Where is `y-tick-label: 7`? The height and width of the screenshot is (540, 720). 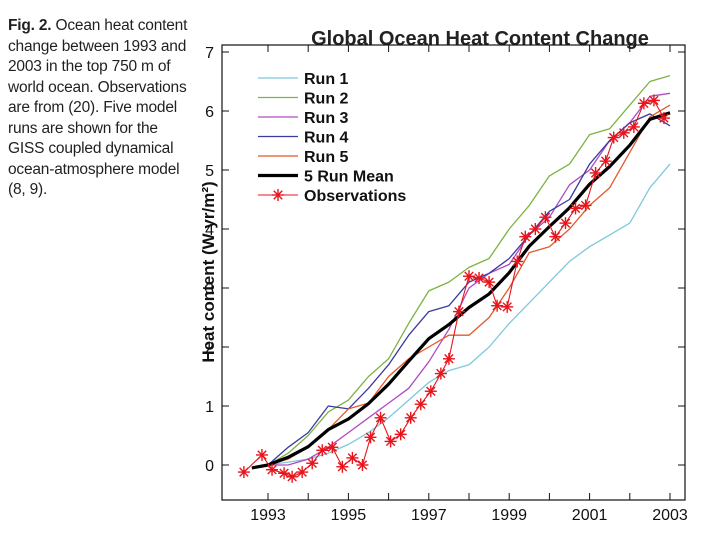
y-tick-label: 7 is located at coordinates (209, 53).